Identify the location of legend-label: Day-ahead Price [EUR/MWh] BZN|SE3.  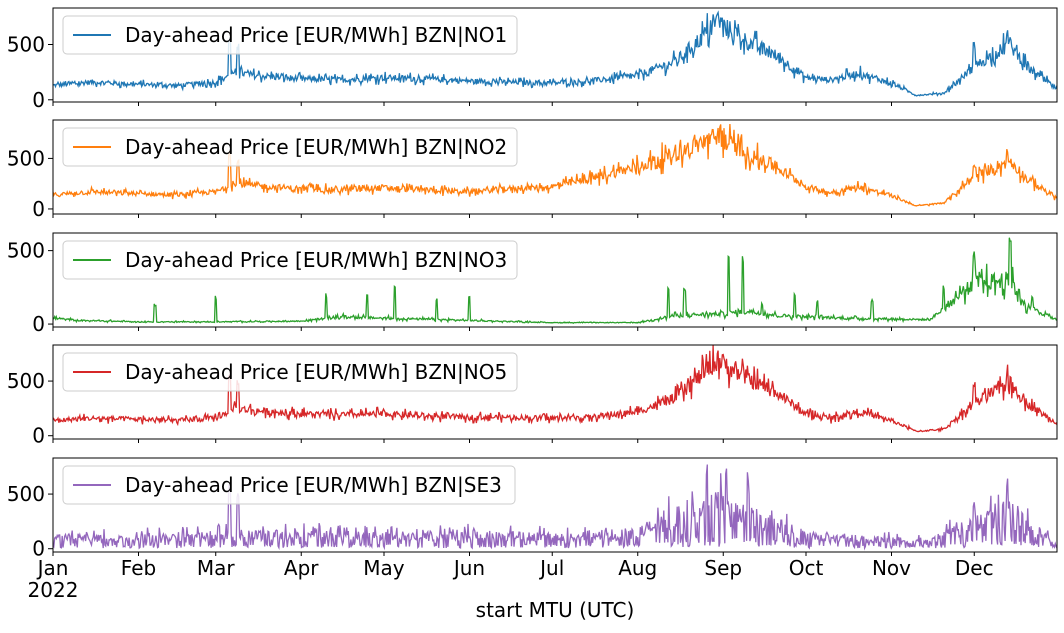
(313, 485).